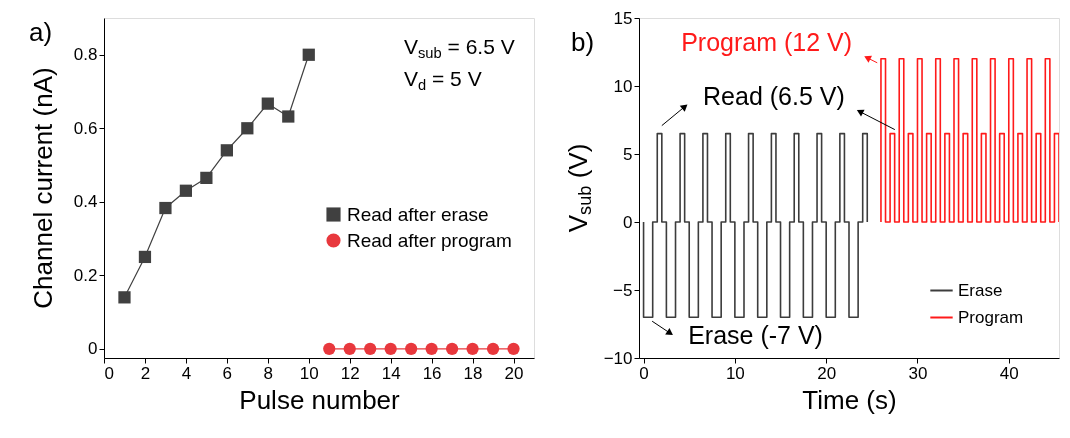  Describe the element at coordinates (623, 290) in the screenshot. I see `y-tick-label: −5` at that location.